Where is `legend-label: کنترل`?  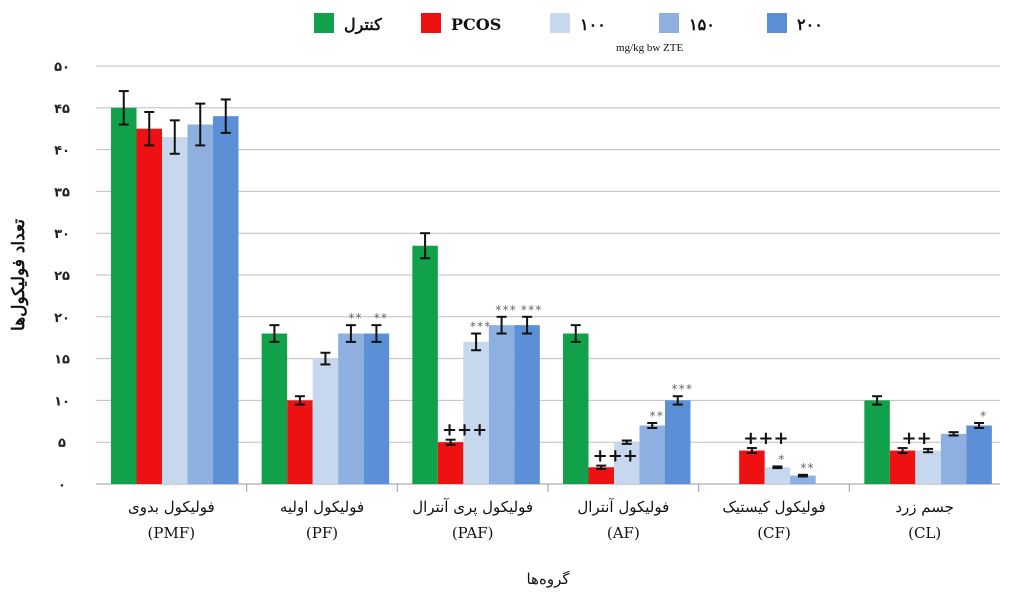
legend-label: کنترل is located at coordinates (363, 25).